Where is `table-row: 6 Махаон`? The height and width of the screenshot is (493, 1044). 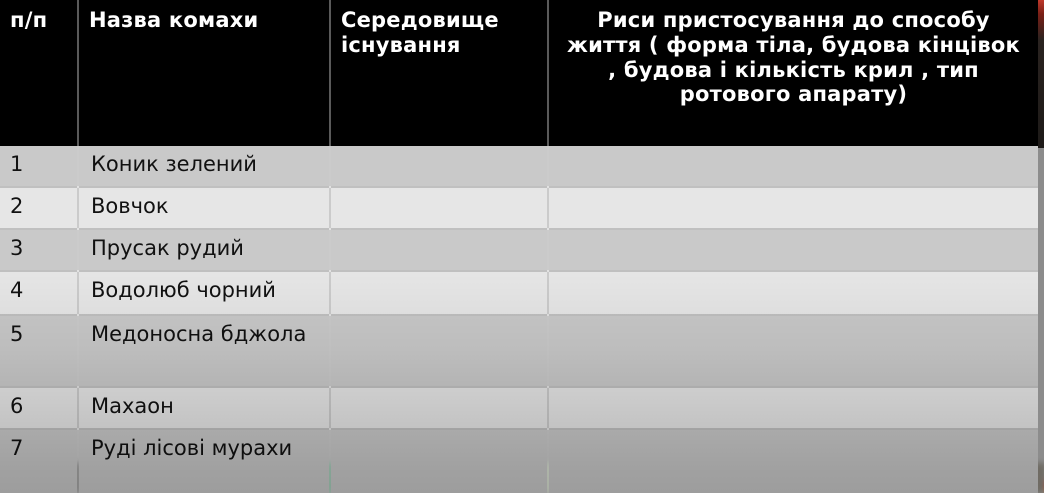
table-row: 6 Махаон is located at coordinates (519, 408).